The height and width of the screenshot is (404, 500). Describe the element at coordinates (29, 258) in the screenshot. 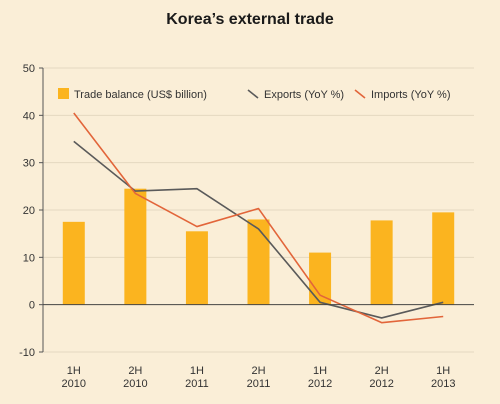

I see `y-tick-label: 10` at that location.